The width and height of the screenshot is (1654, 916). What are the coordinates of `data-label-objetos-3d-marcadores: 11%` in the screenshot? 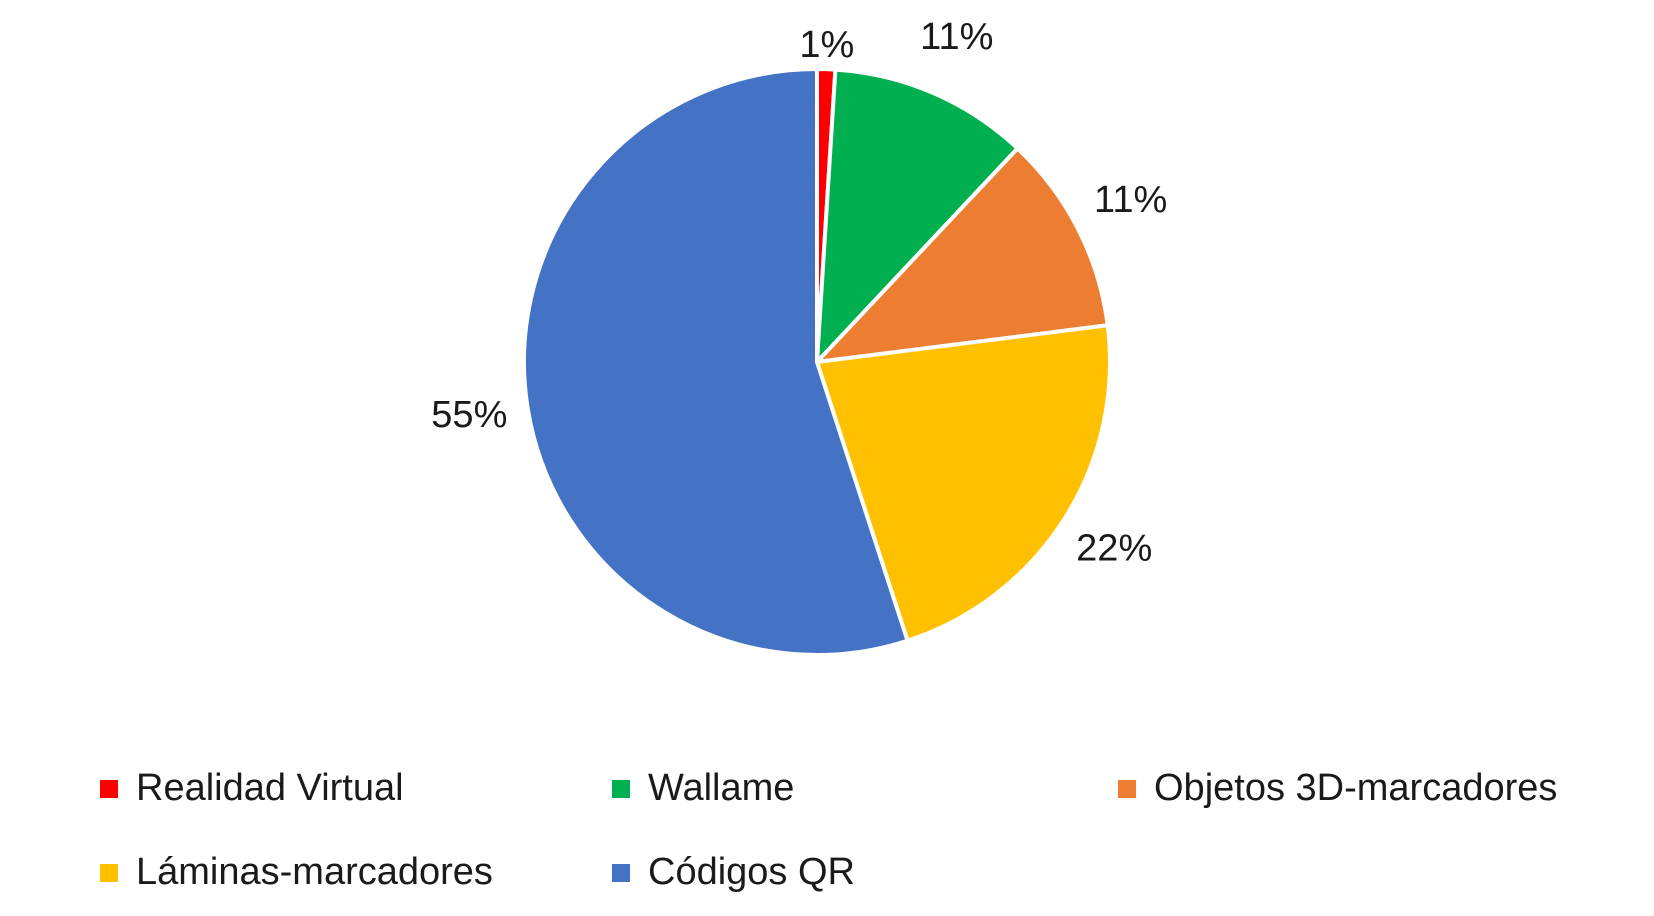 It's located at (1130, 200).